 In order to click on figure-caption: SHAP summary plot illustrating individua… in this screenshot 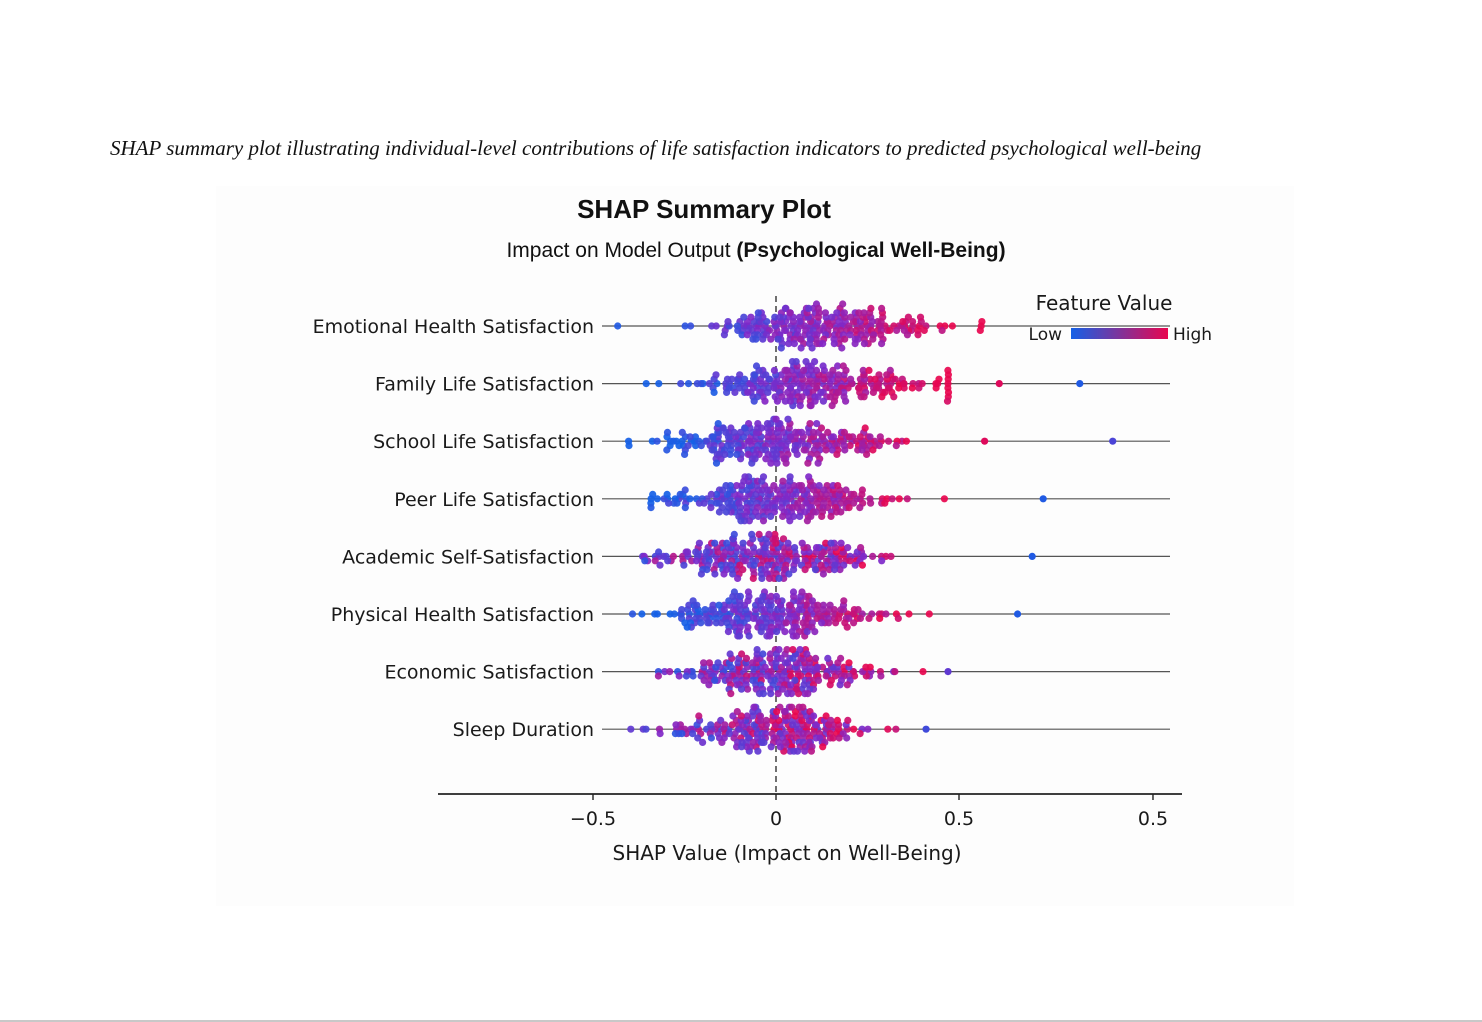, I will do `click(656, 148)`.